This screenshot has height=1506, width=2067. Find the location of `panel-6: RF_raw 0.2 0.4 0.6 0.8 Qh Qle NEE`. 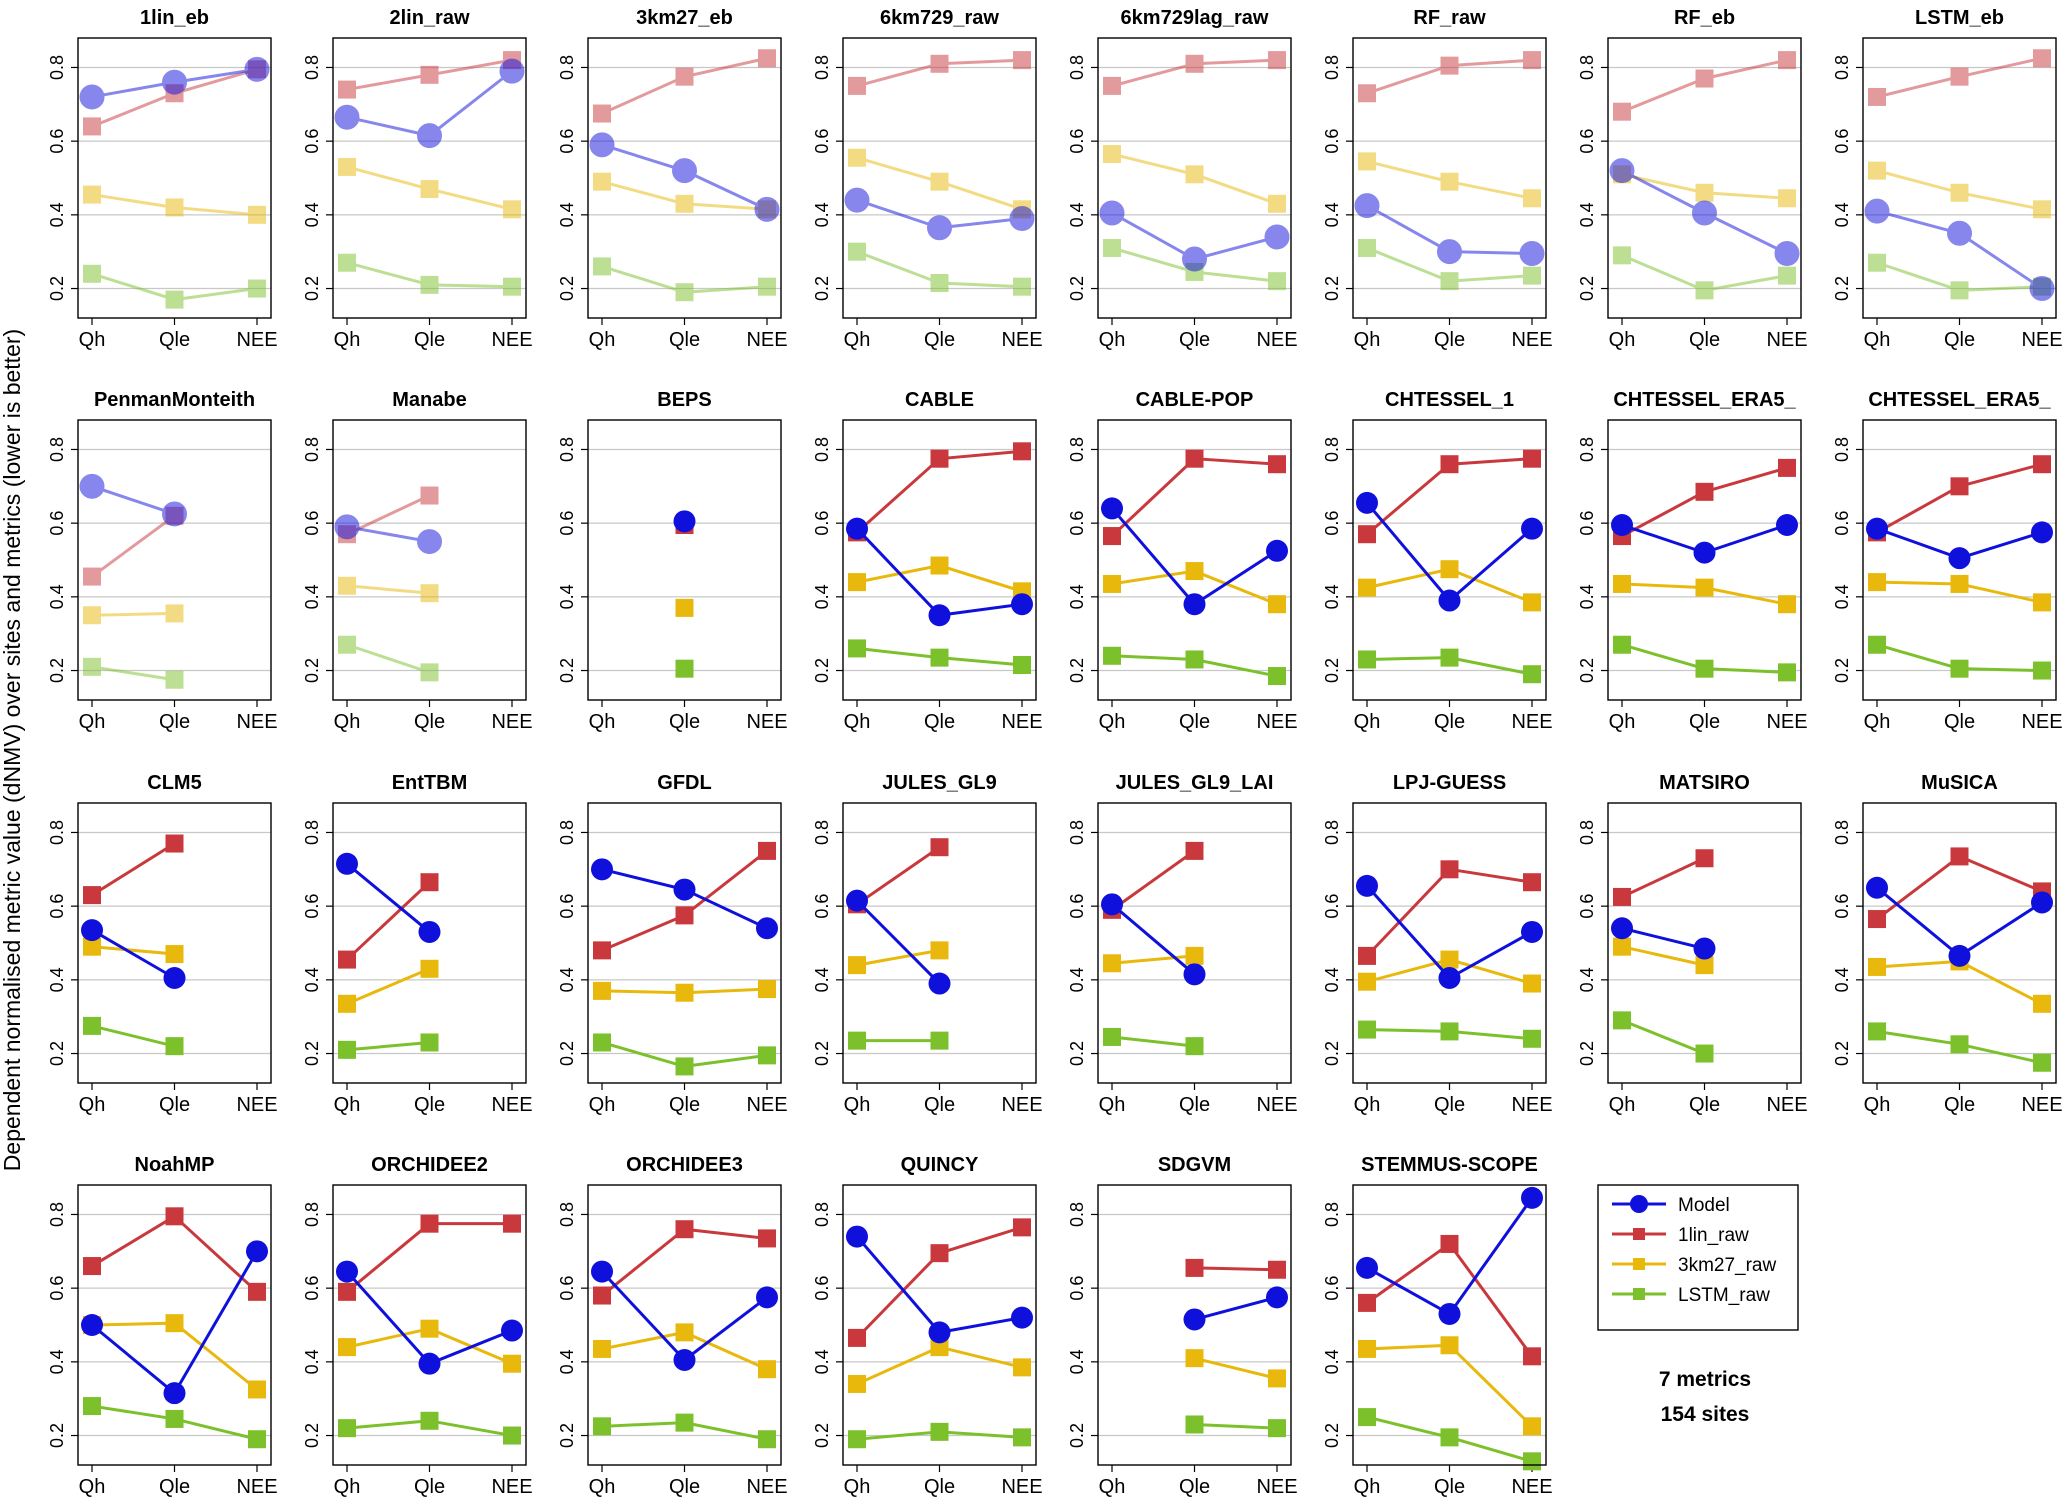

panel-6: RF_raw 0.2 0.4 0.6 0.8 Qh Qle NEE is located at coordinates (1437, 179).